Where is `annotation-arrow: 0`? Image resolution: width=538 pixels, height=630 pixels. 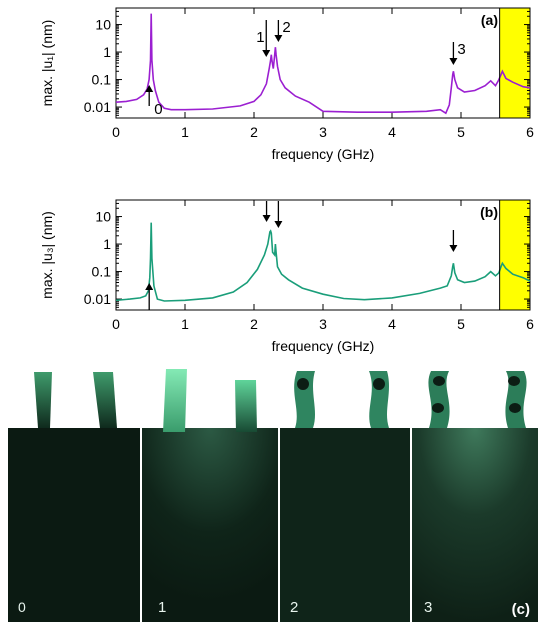
annotation-arrow: 0 is located at coordinates (154, 101).